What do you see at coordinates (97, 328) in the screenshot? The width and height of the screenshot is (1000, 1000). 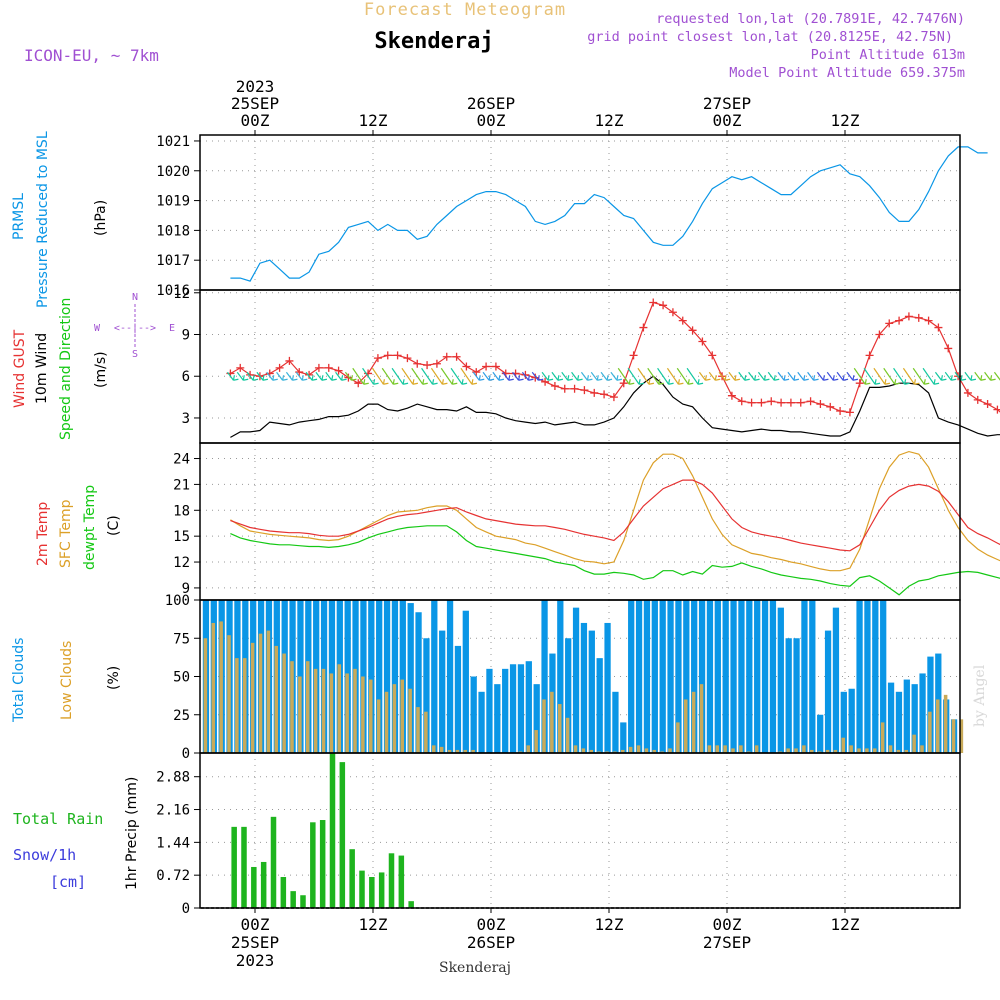 I see `rose-w: W` at bounding box center [97, 328].